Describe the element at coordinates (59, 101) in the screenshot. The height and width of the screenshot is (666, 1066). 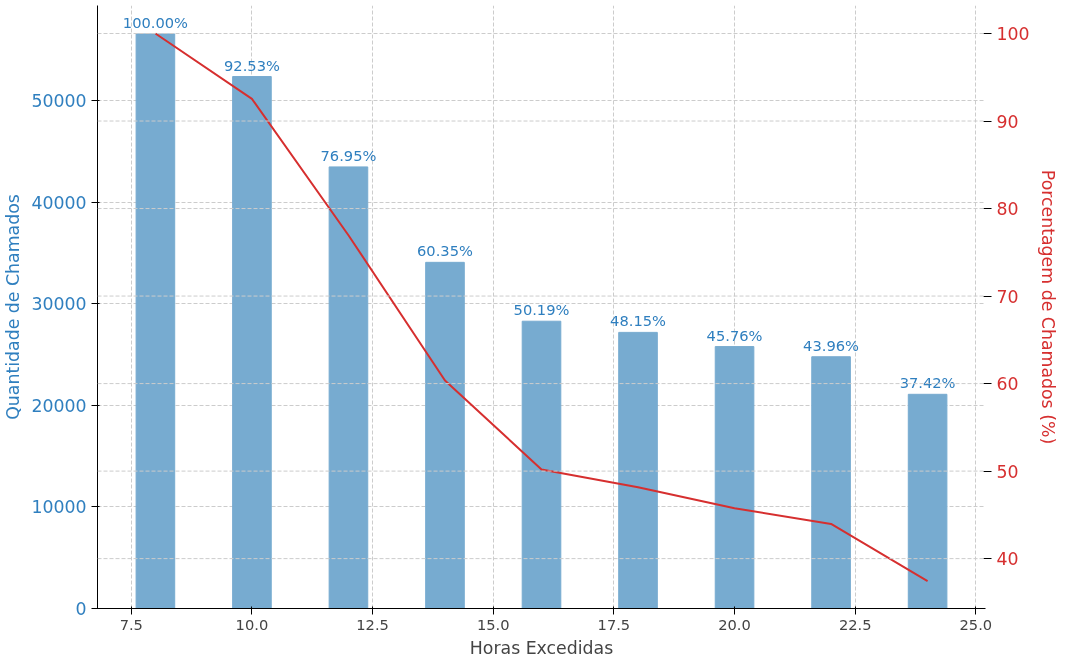
I see `y-tick-label: 50000` at that location.